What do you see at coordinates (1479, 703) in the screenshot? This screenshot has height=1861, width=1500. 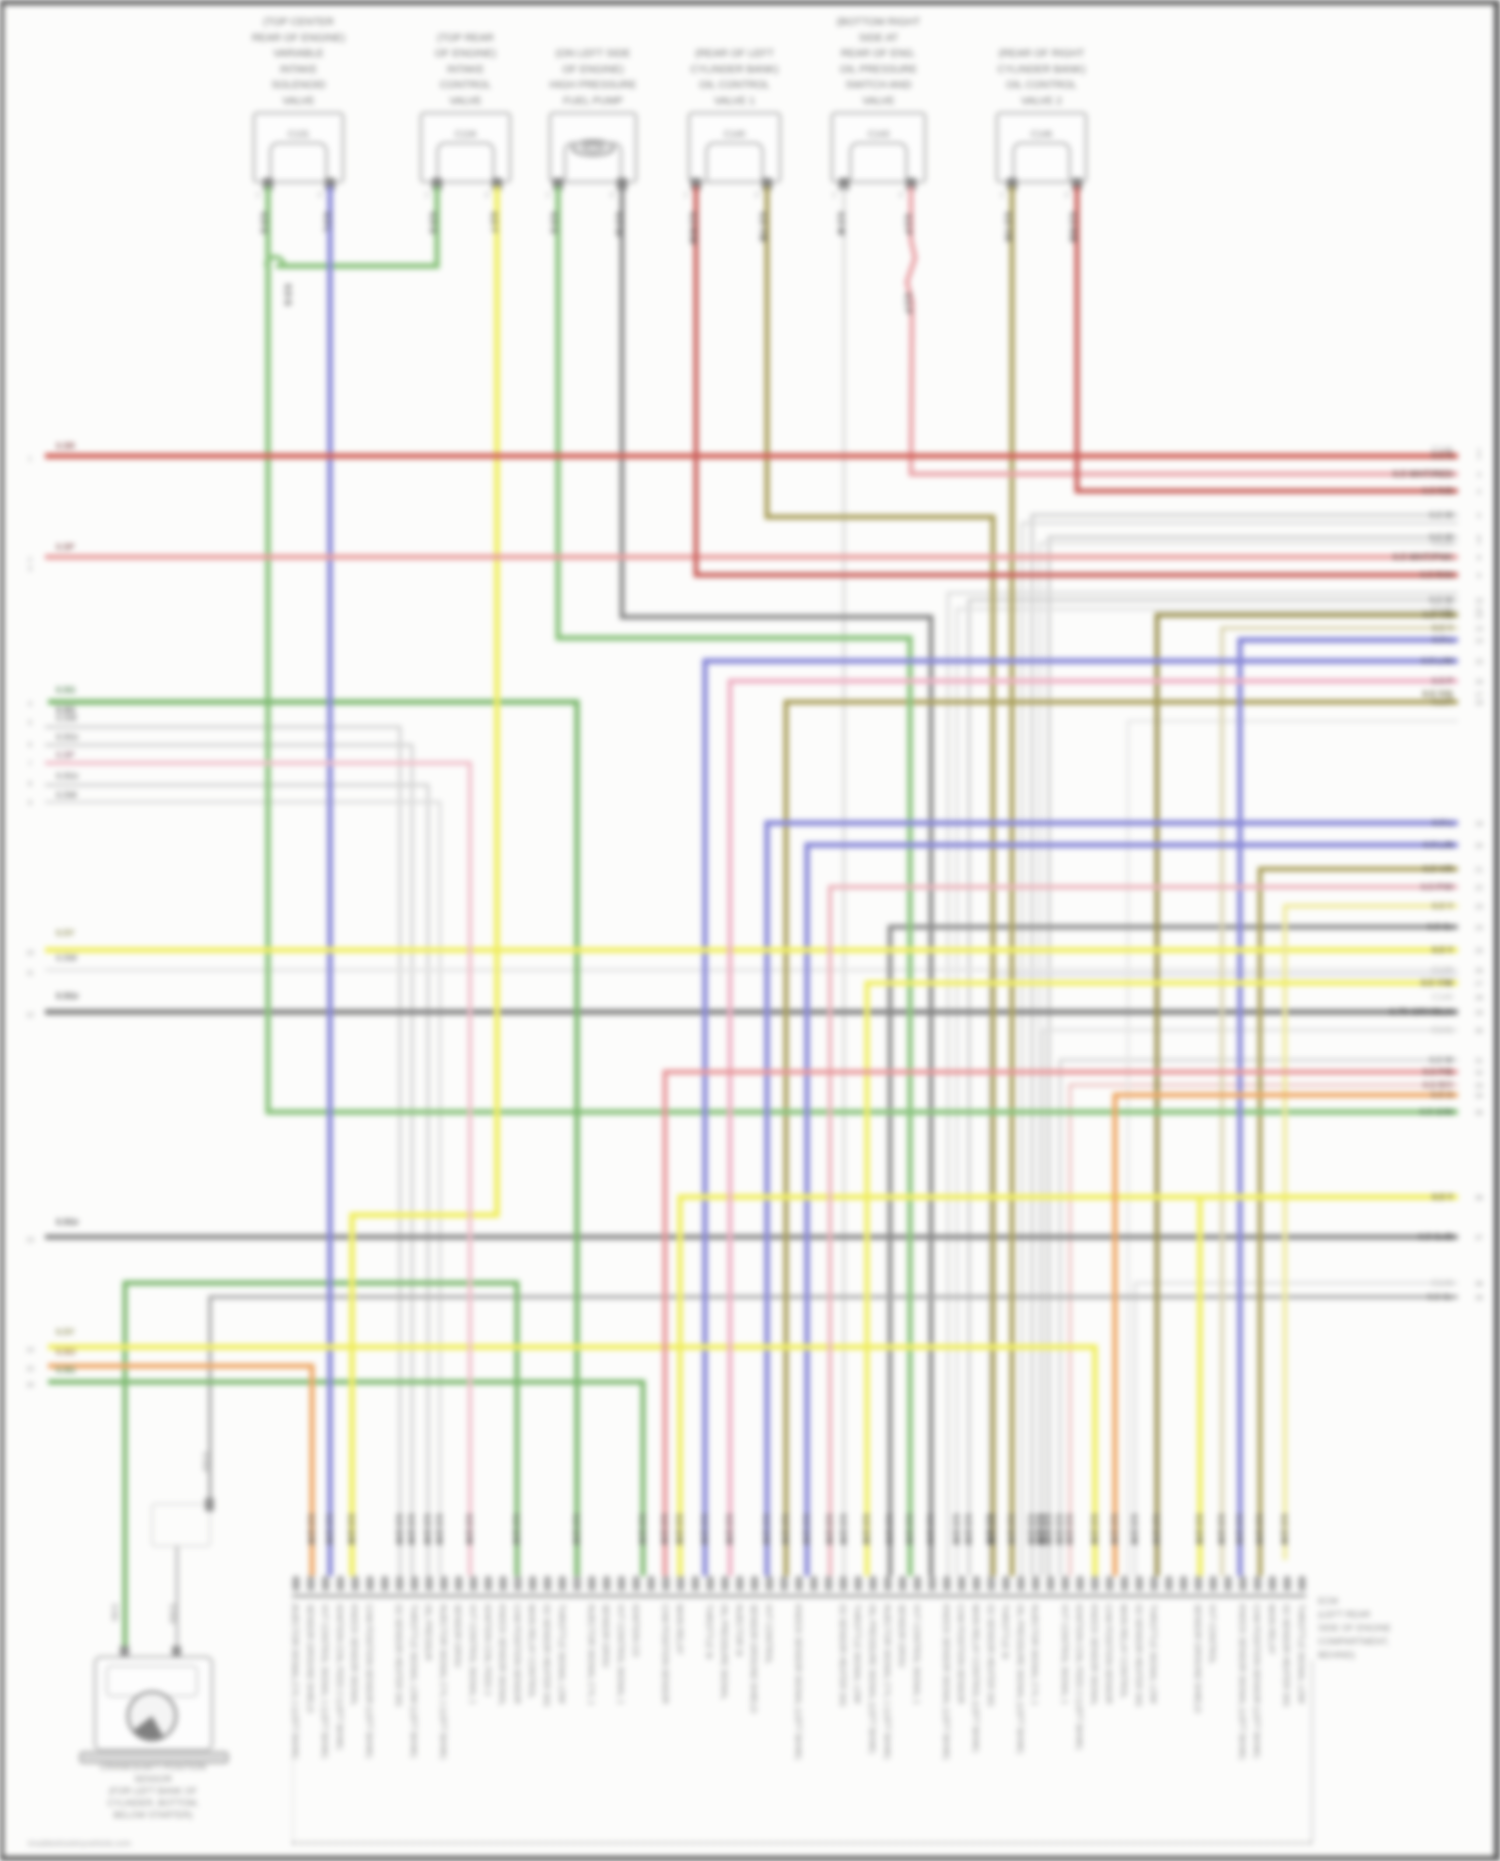 I see `svg-text: 18` at bounding box center [1479, 703].